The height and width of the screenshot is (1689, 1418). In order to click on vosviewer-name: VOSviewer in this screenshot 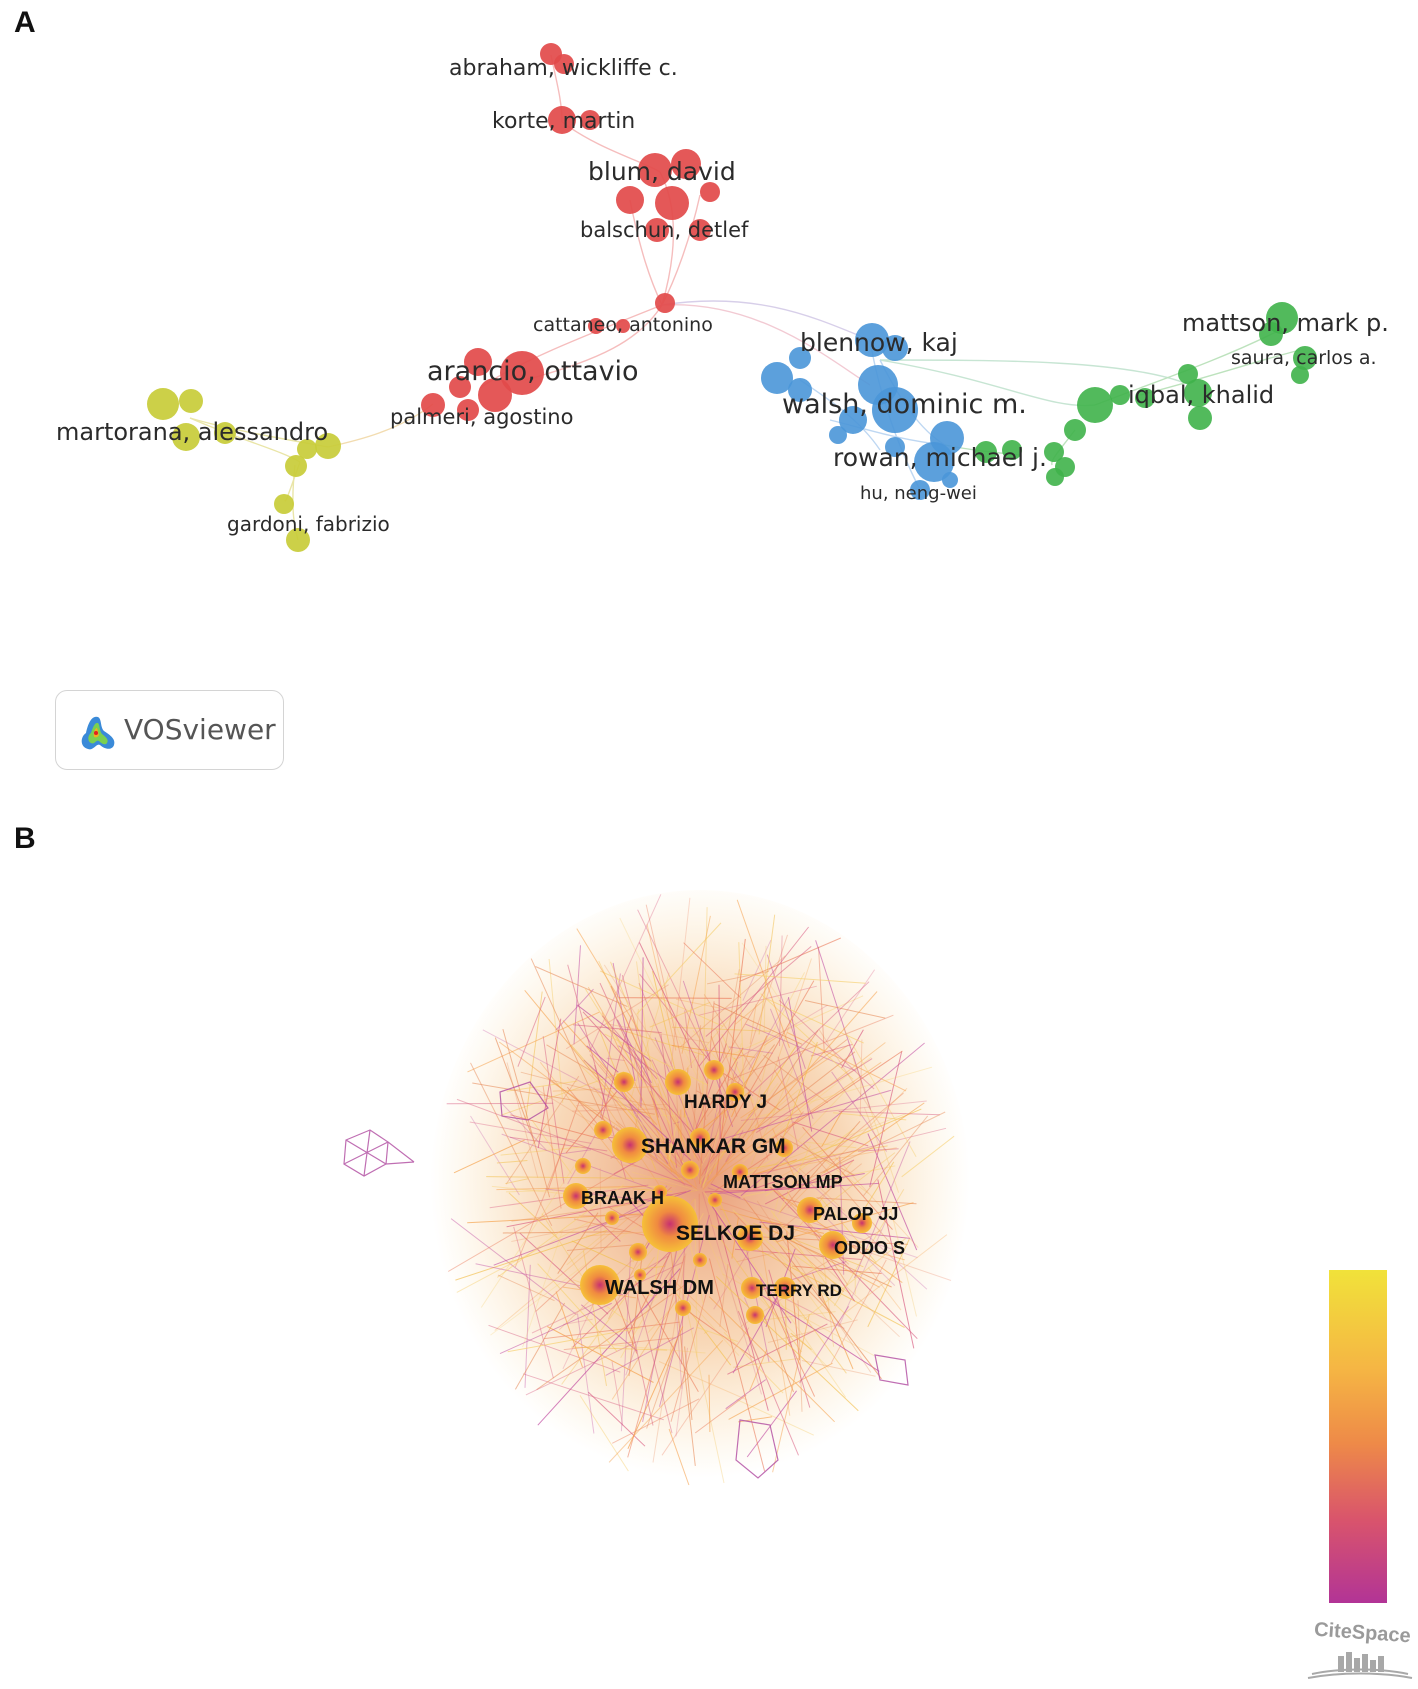, I will do `click(200, 729)`.